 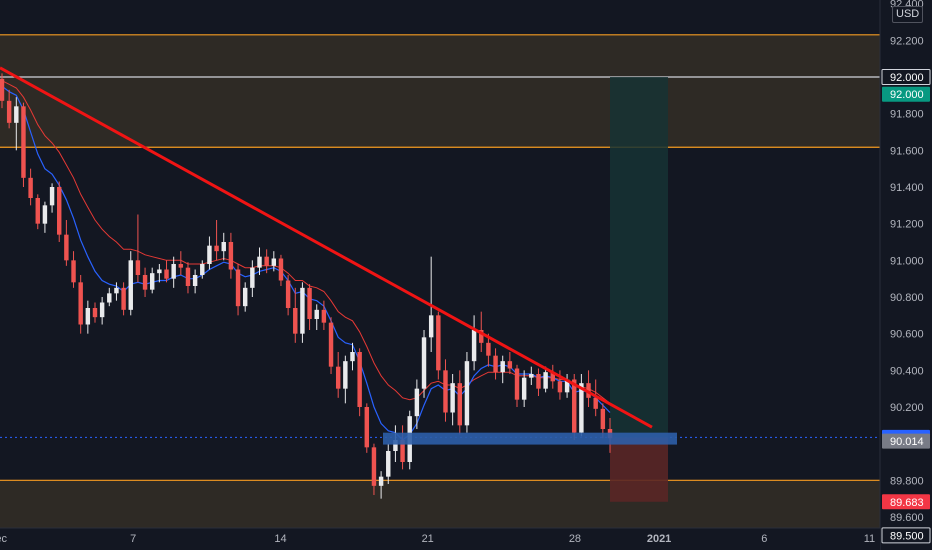 What do you see at coordinates (639, 257) in the screenshot?
I see `target-zone` at bounding box center [639, 257].